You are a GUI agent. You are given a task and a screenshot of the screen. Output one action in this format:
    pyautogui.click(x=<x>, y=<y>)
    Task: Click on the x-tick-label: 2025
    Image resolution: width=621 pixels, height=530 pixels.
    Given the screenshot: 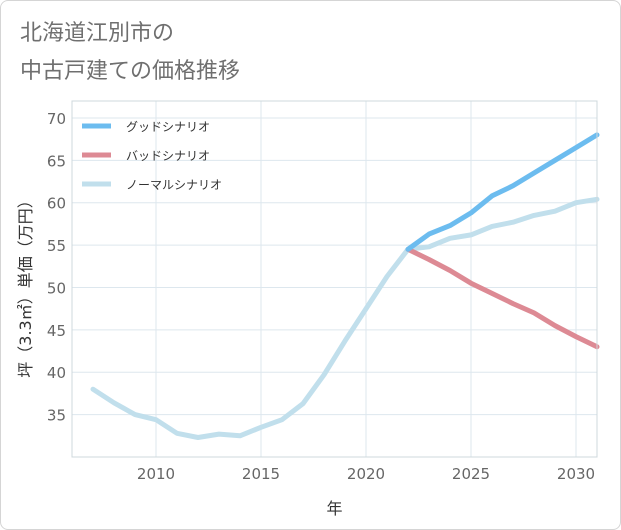 What is the action you would take?
    pyautogui.click(x=471, y=474)
    